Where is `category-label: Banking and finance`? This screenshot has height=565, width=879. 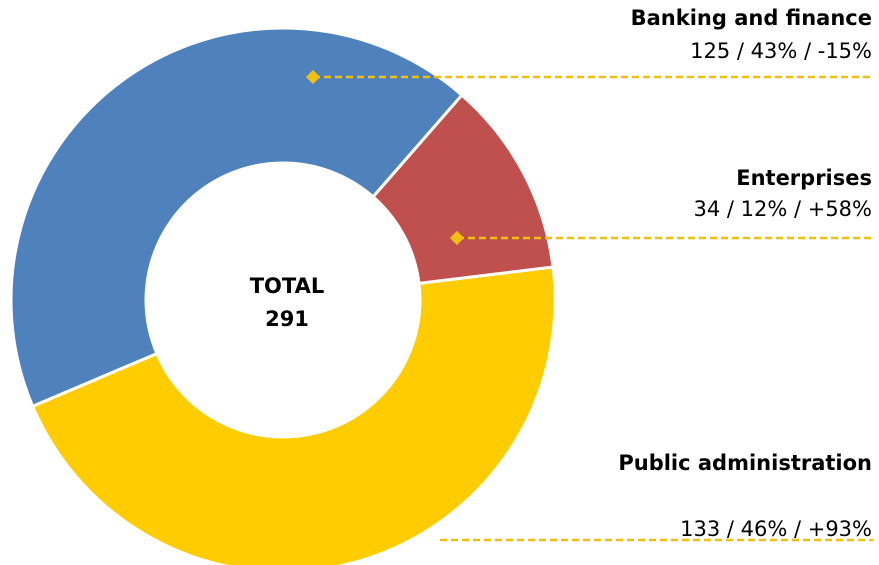 category-label: Banking and finance is located at coordinates (751, 18).